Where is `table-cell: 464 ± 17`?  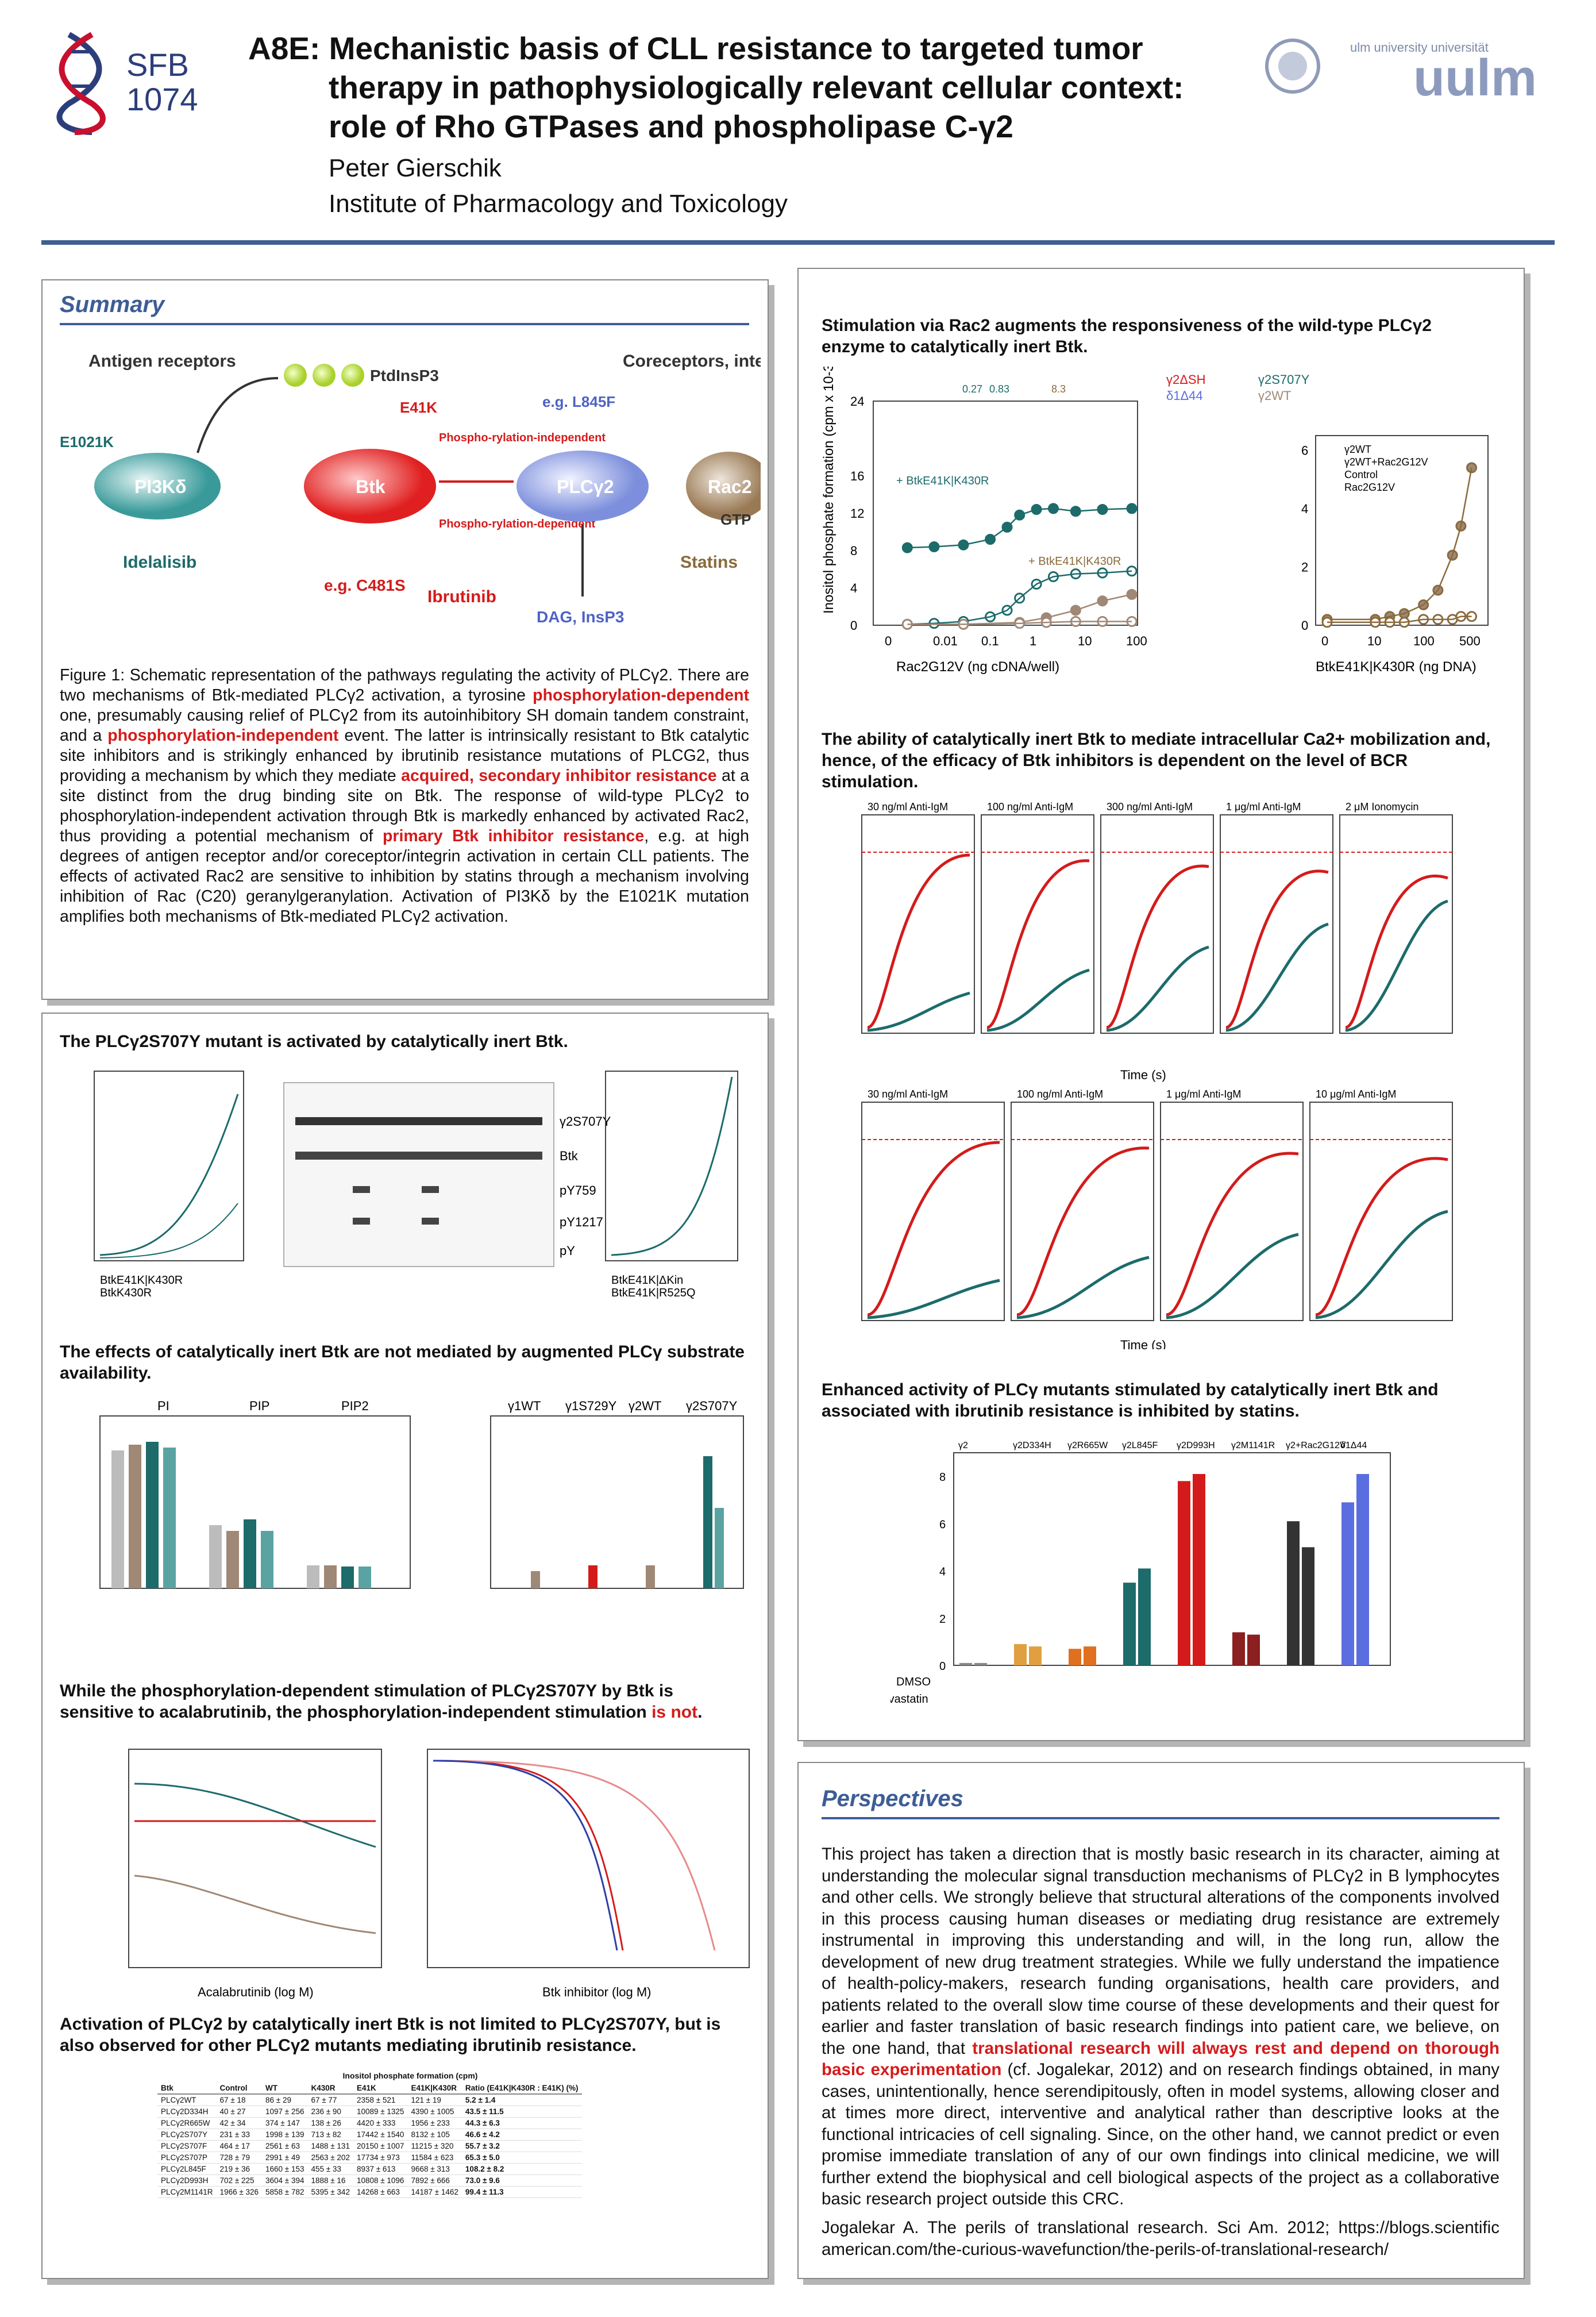
table-cell: 464 ± 17 is located at coordinates (240, 2146).